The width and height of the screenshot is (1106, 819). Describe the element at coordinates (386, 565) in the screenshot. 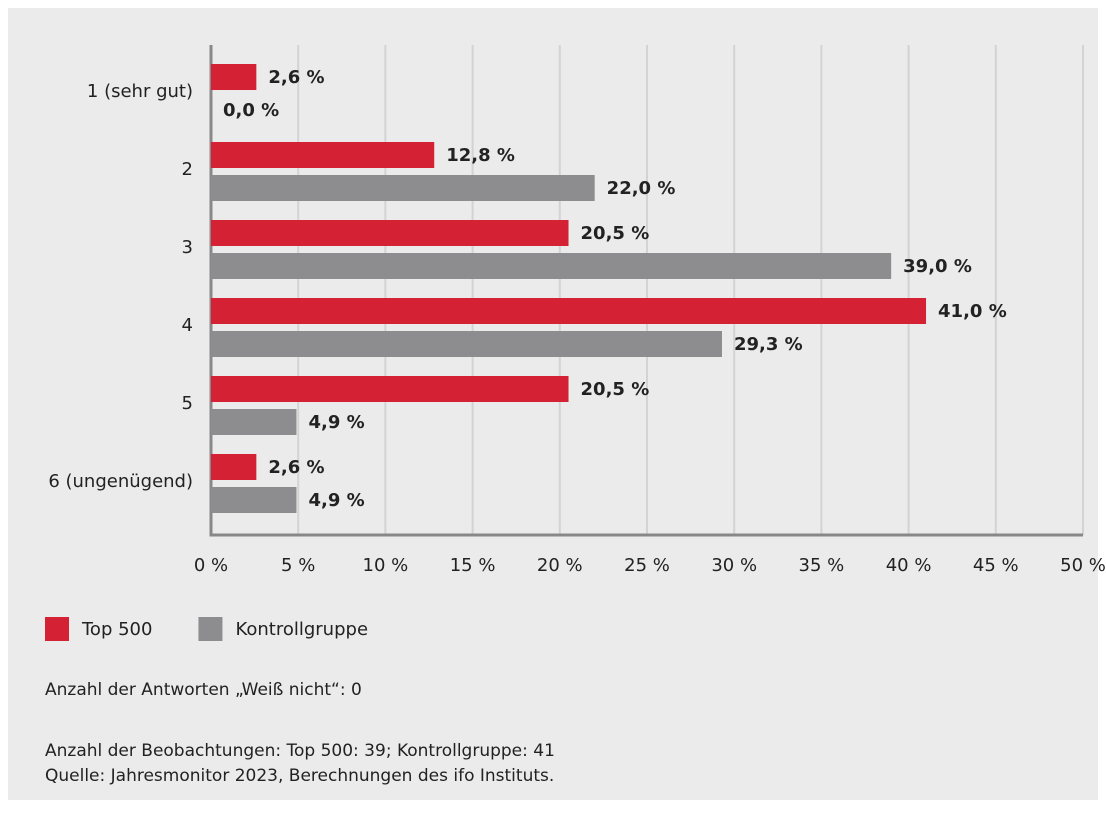

I see `x-tick-label: 10 %` at that location.